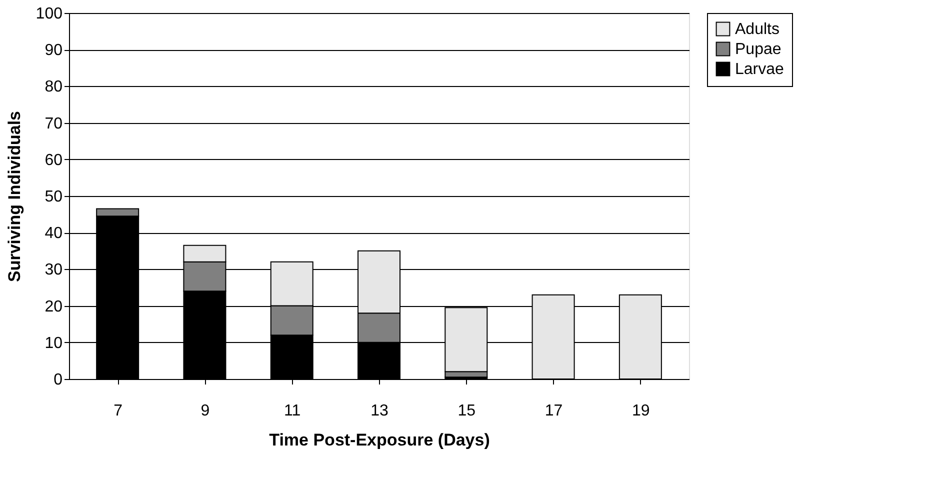 This screenshot has width=935, height=483. What do you see at coordinates (757, 29) in the screenshot?
I see `legend-label: Adults` at bounding box center [757, 29].